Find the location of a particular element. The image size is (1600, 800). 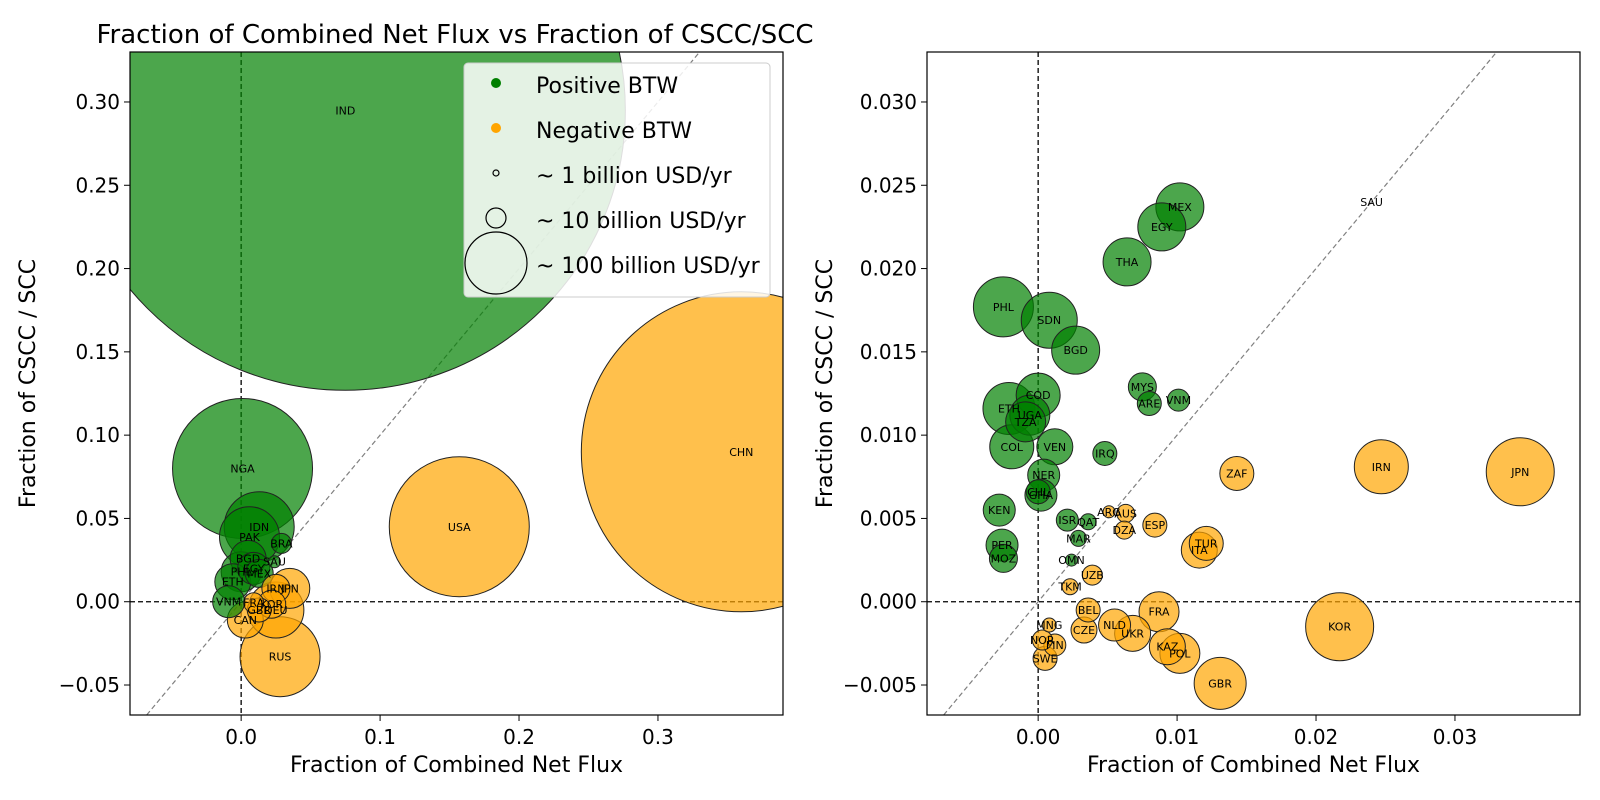

point-label-aus: AUS is located at coordinates (1125, 513).